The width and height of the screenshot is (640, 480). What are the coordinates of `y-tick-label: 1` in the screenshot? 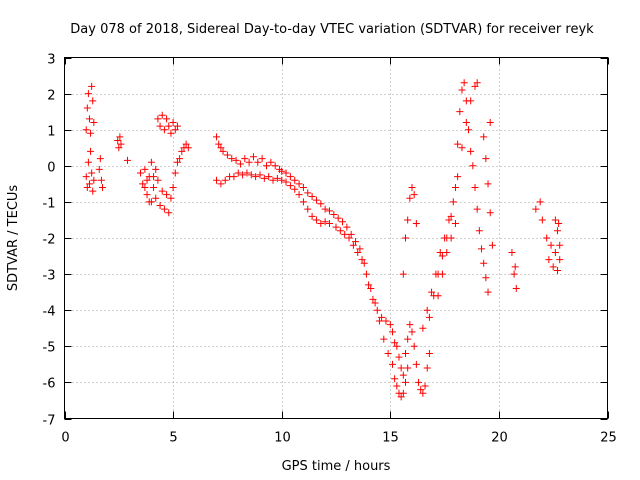 It's located at (51, 132).